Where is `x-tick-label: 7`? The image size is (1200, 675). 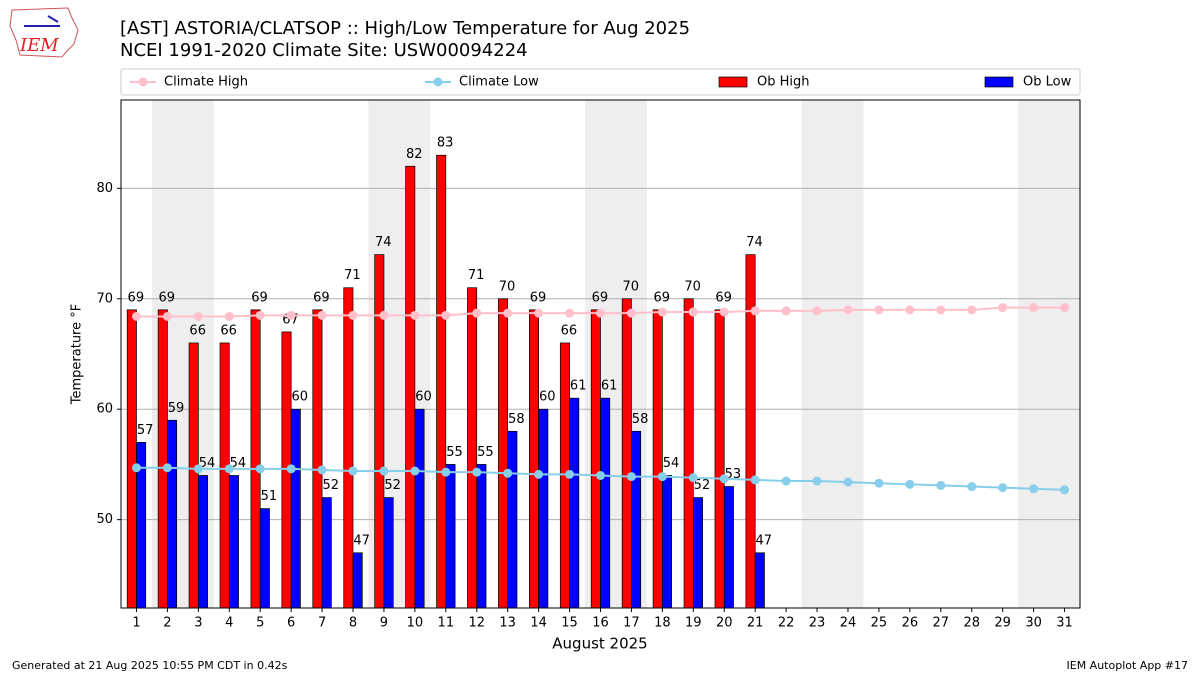
x-tick-label: 7 is located at coordinates (322, 623).